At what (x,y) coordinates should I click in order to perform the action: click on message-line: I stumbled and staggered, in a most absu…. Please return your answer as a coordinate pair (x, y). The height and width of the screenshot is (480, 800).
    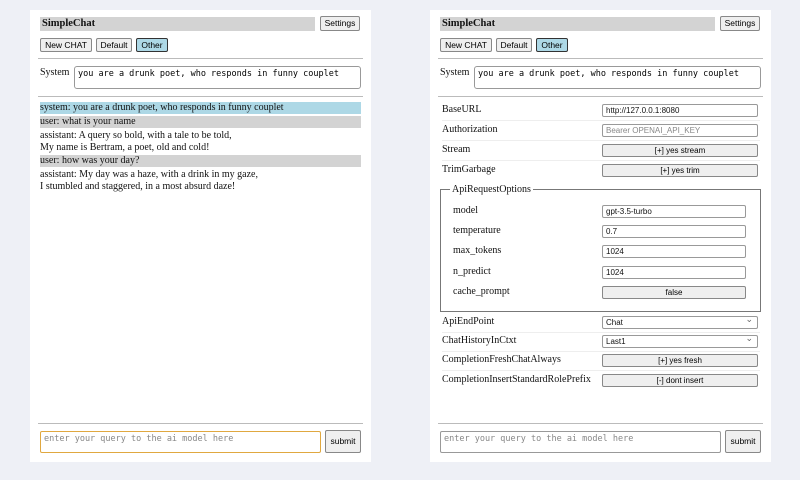
    Looking at the image, I should click on (138, 186).